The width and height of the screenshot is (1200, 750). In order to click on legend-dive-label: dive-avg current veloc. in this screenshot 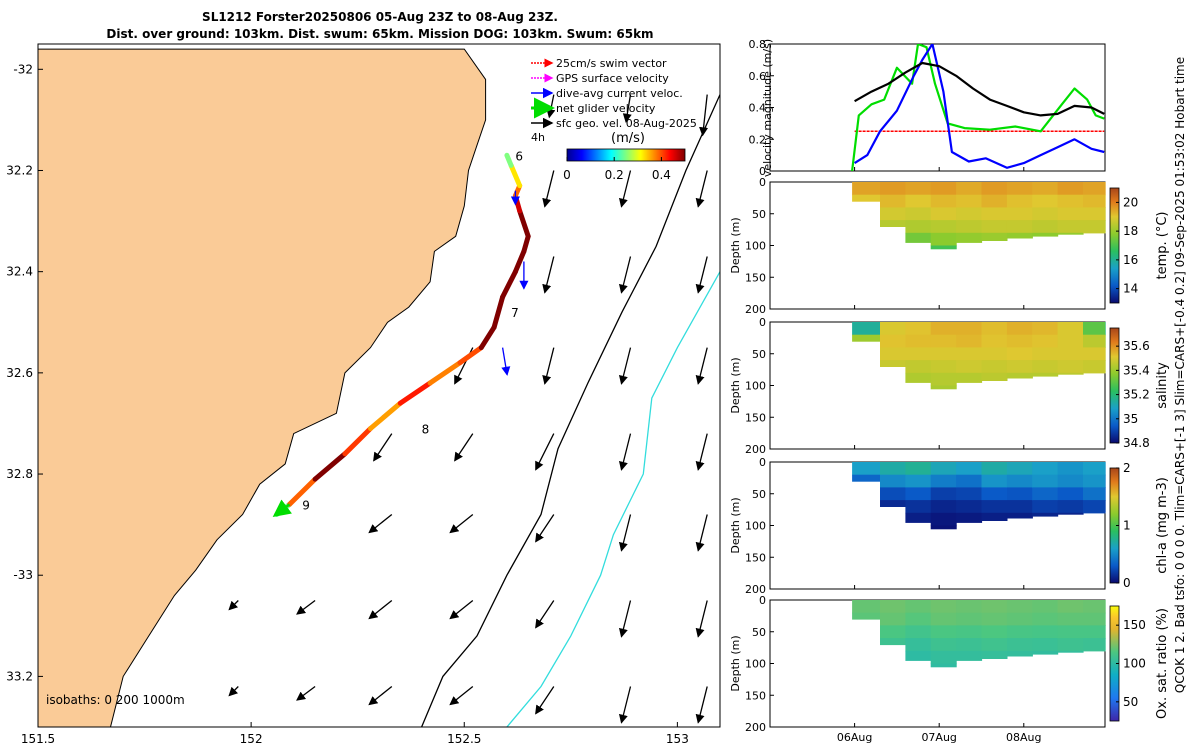, I will do `click(619, 93)`.